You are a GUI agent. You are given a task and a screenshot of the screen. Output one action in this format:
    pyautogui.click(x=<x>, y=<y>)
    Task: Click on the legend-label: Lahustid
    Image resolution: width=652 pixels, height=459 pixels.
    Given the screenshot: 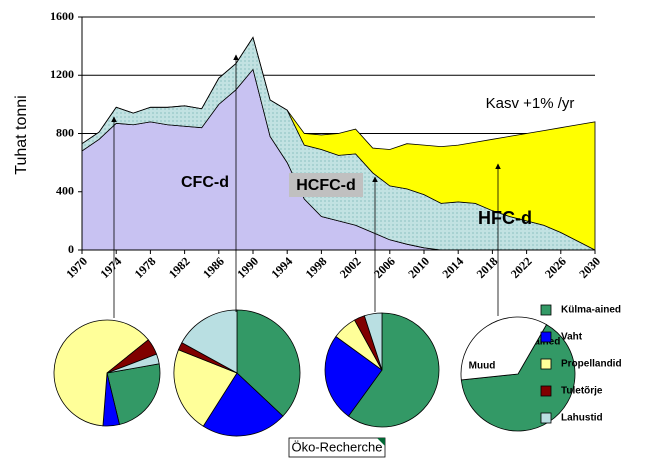 What is the action you would take?
    pyautogui.click(x=582, y=418)
    